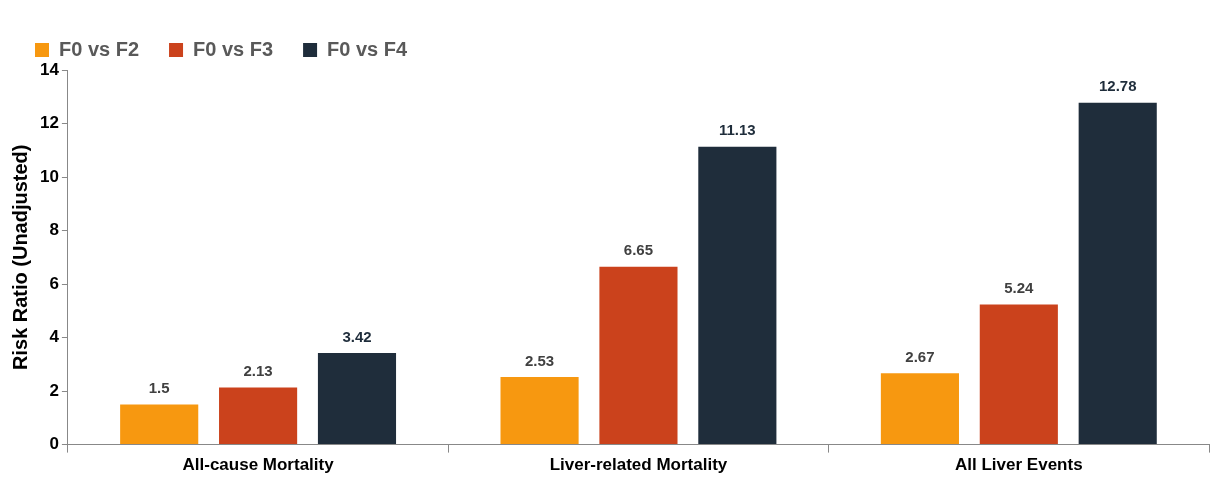  What do you see at coordinates (99, 48) in the screenshot?
I see `legend-label: F0 vs F2` at bounding box center [99, 48].